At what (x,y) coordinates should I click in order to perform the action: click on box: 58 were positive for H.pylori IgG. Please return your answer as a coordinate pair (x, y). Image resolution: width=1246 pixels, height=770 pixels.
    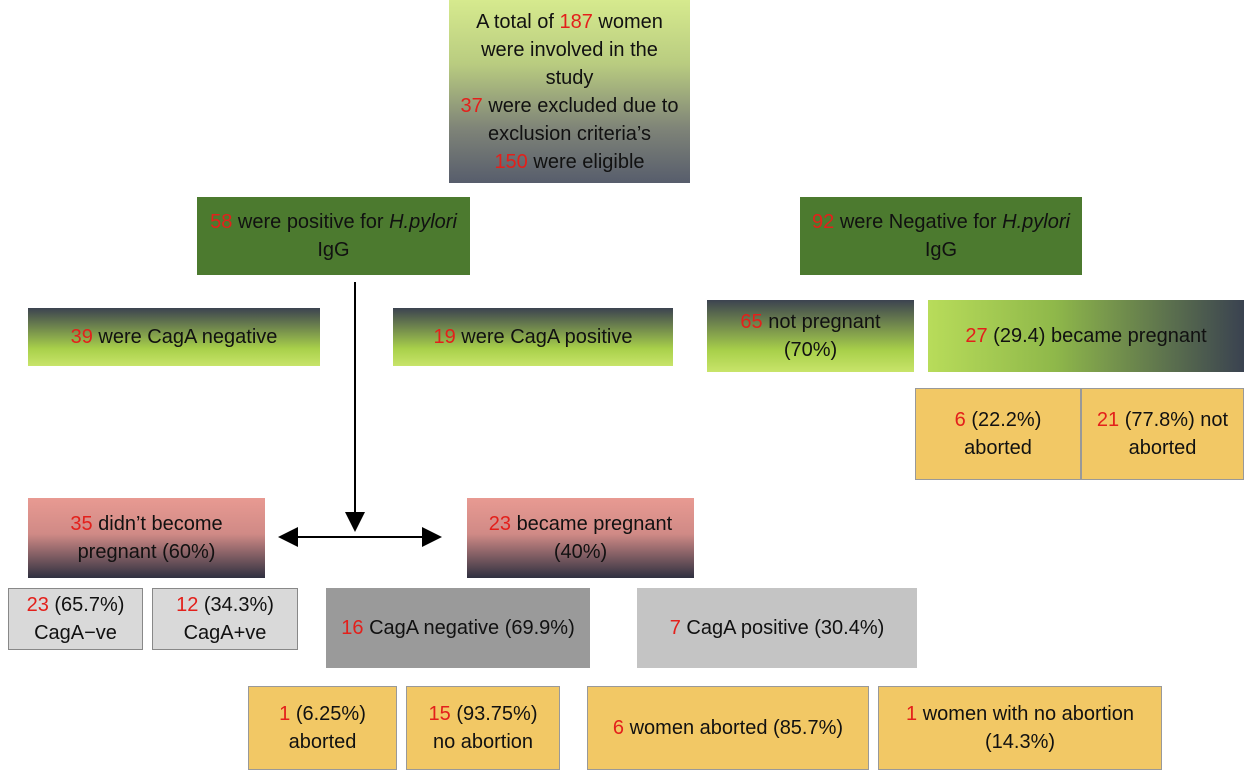
    Looking at the image, I should click on (333, 236).